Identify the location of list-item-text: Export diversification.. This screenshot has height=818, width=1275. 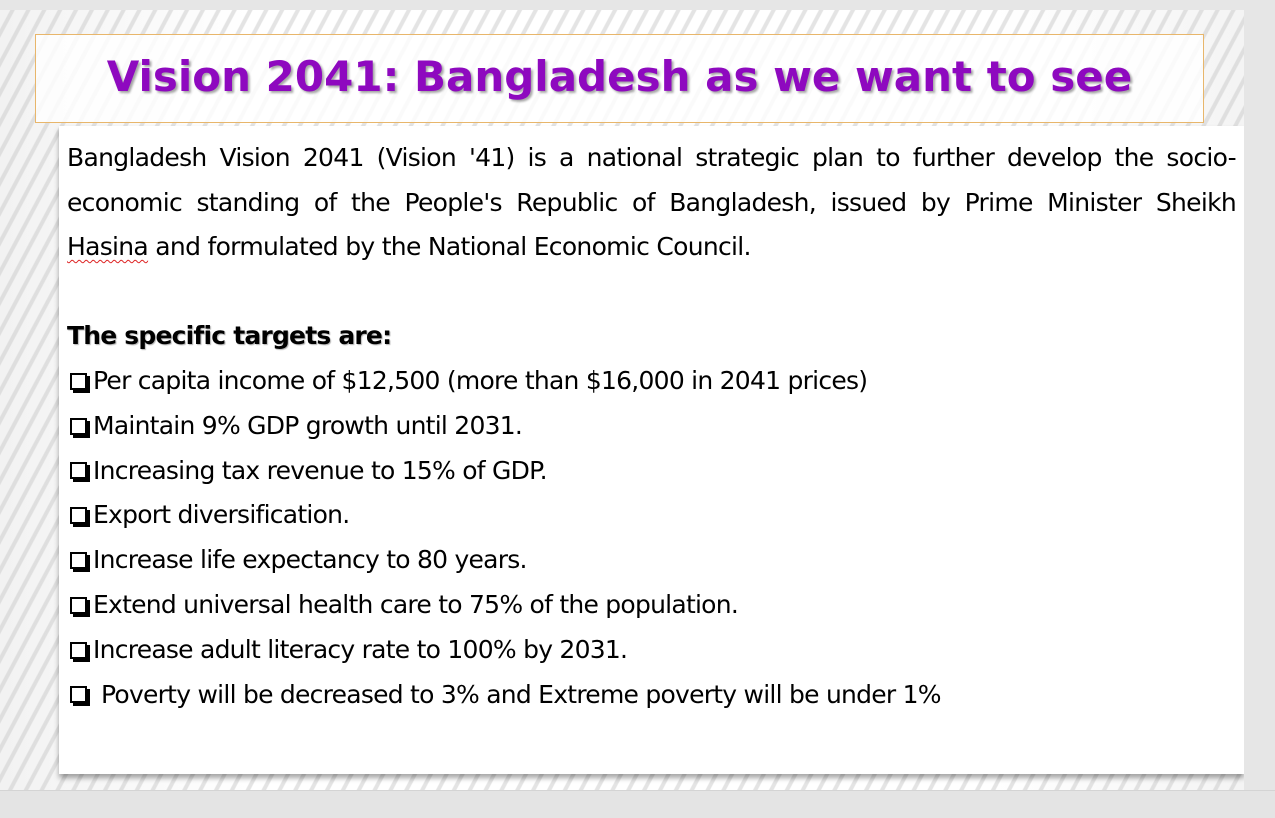
(221, 515).